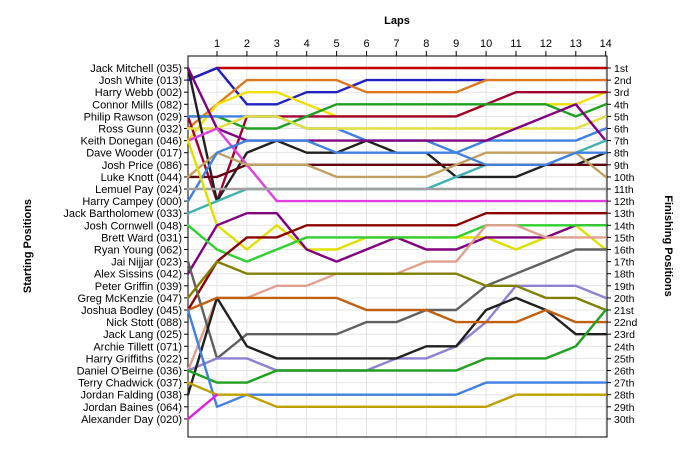  What do you see at coordinates (138, 251) in the screenshot?
I see `driver-label: Ryan Young (062)` at bounding box center [138, 251].